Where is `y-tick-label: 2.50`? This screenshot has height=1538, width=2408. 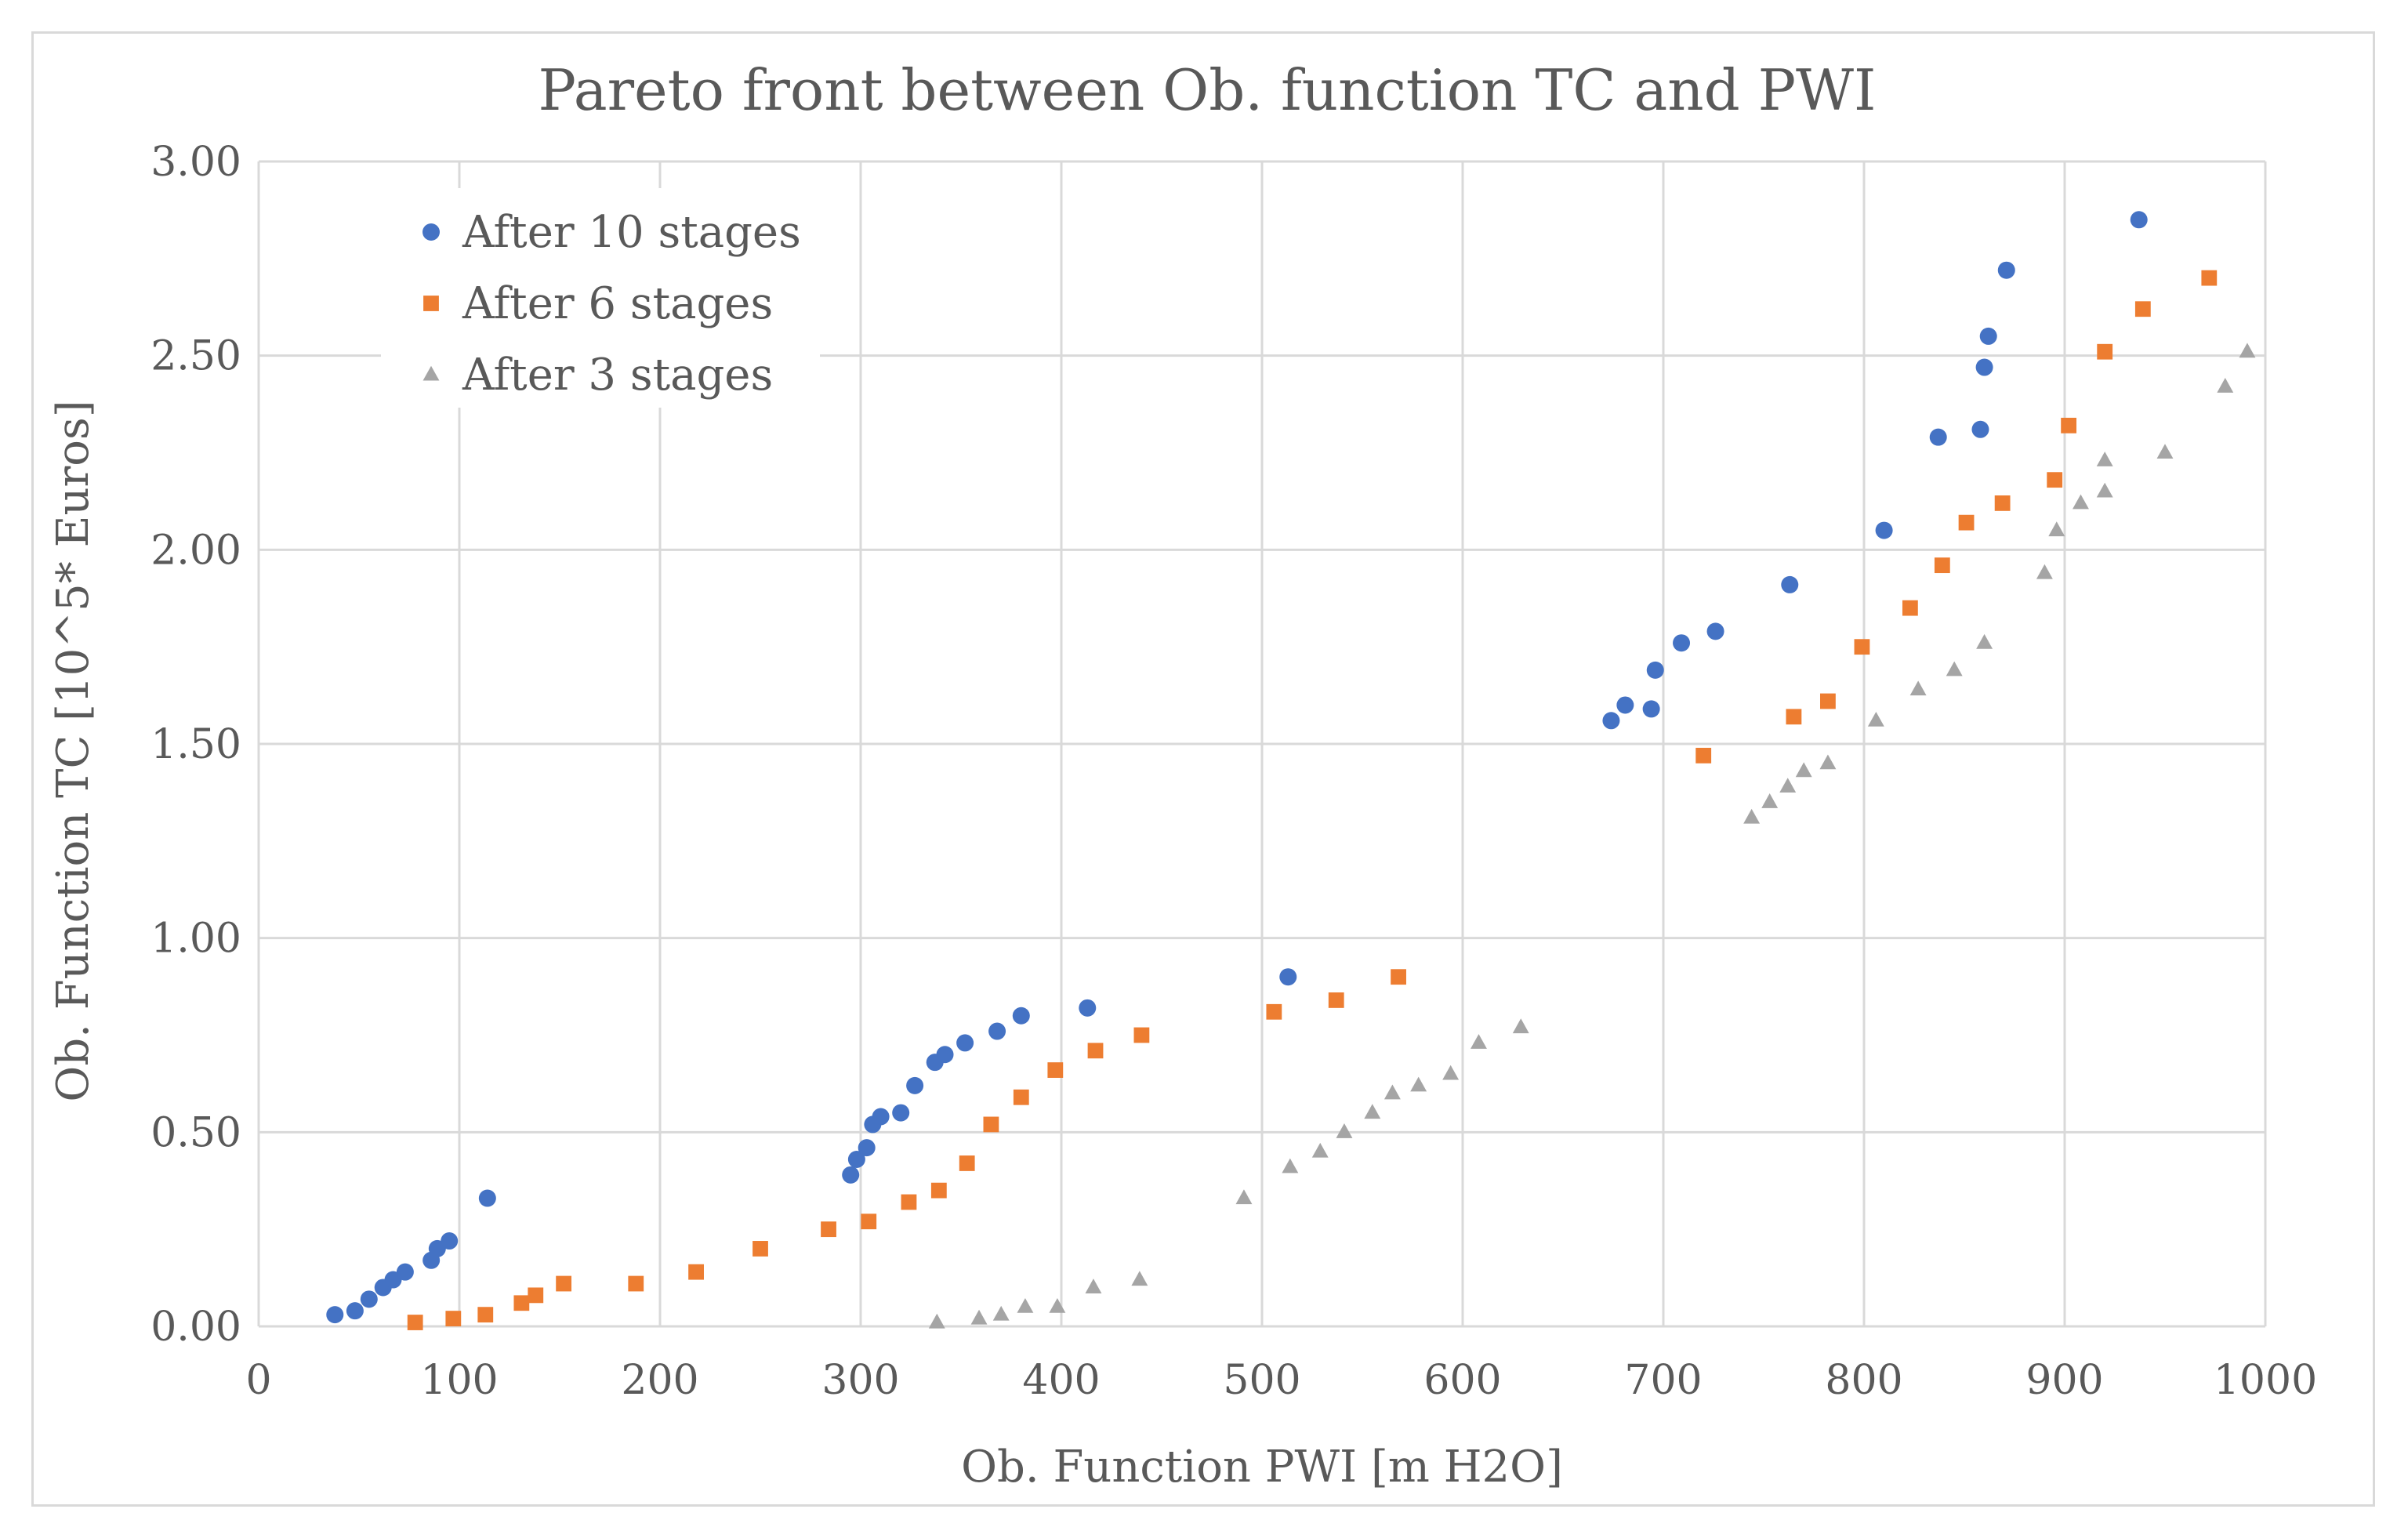
y-tick-label: 2.50 is located at coordinates (195, 356).